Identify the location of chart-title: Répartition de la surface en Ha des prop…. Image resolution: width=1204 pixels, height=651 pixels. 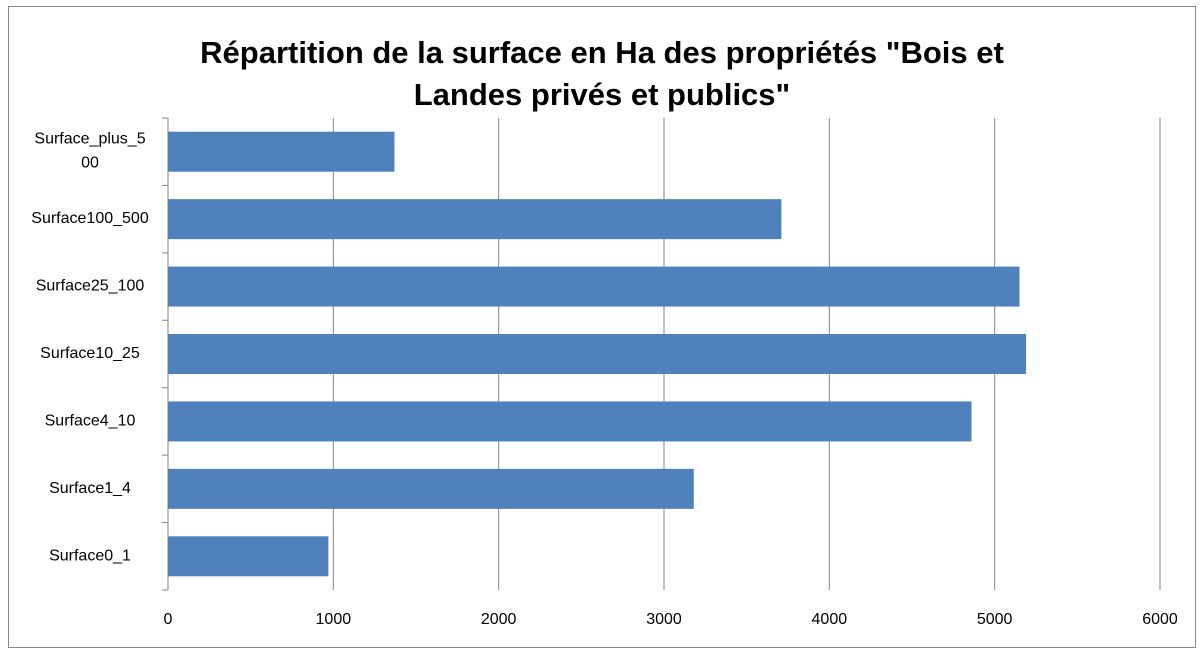
(602, 73).